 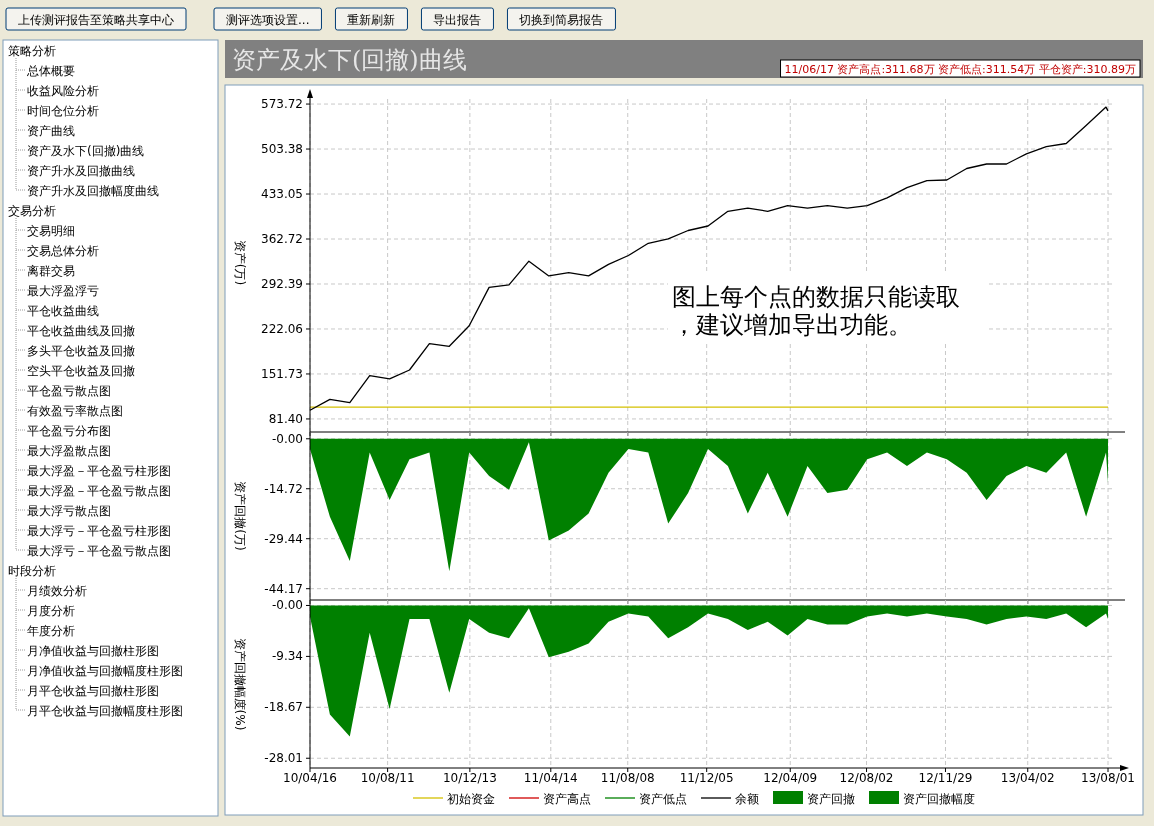 What do you see at coordinates (283, 538) in the screenshot?
I see `y-tick-label: -29.44` at bounding box center [283, 538].